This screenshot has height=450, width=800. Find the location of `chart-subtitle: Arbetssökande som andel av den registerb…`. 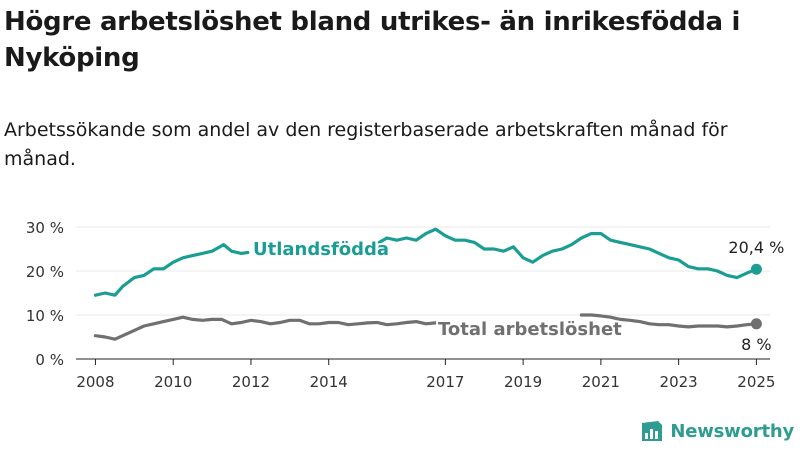

chart-subtitle: Arbetssökande som andel av den registerb… is located at coordinates (366, 144).